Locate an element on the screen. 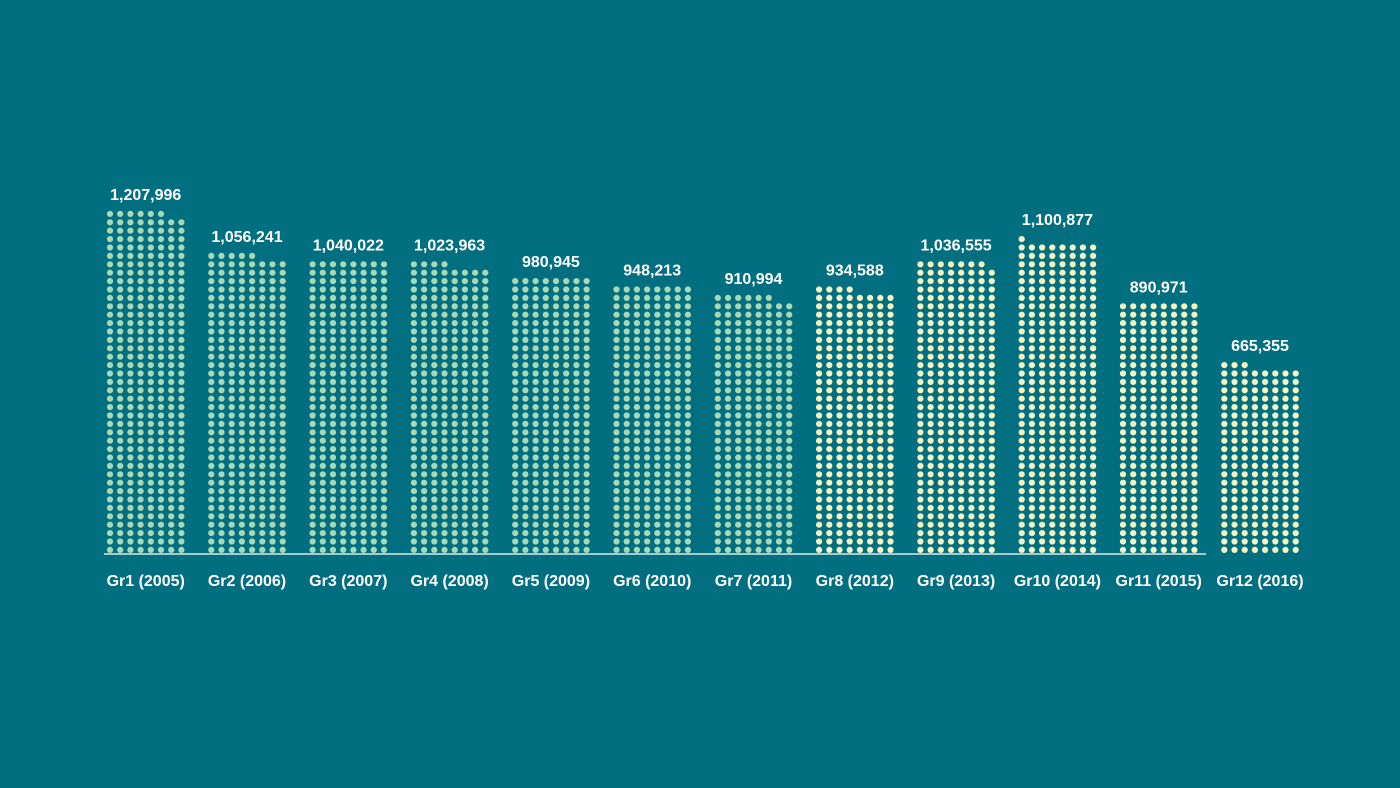 The height and width of the screenshot is (788, 1400). bar-gr8-2012 is located at coordinates (855, 420).